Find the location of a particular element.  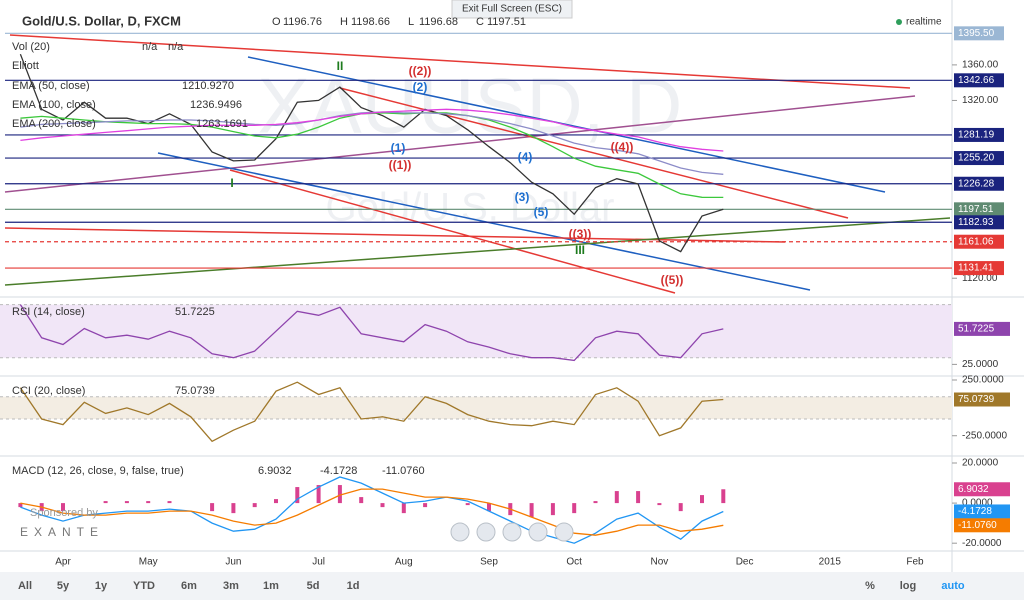

indicator-legend: EMA (100, close) is located at coordinates (54, 105).